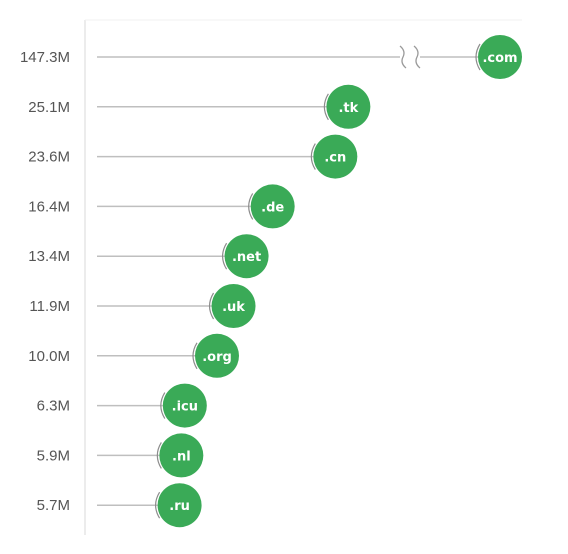 This screenshot has height=554, width=568. Describe the element at coordinates (49, 107) in the screenshot. I see `tick-label-tk: 25.1M` at that location.